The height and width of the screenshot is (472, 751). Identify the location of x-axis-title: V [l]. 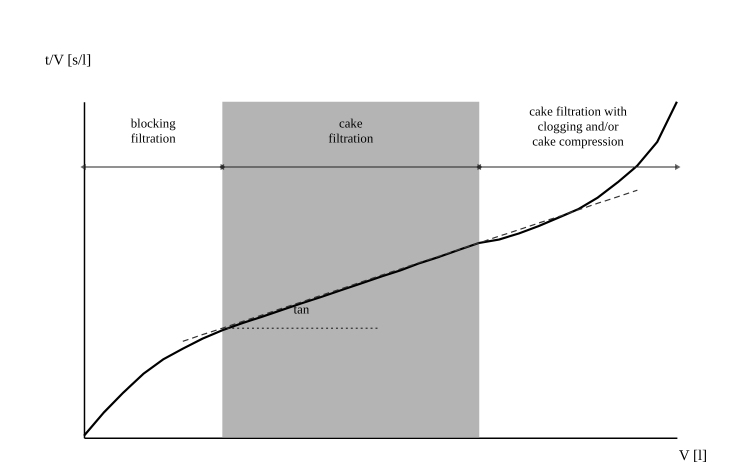
(693, 456).